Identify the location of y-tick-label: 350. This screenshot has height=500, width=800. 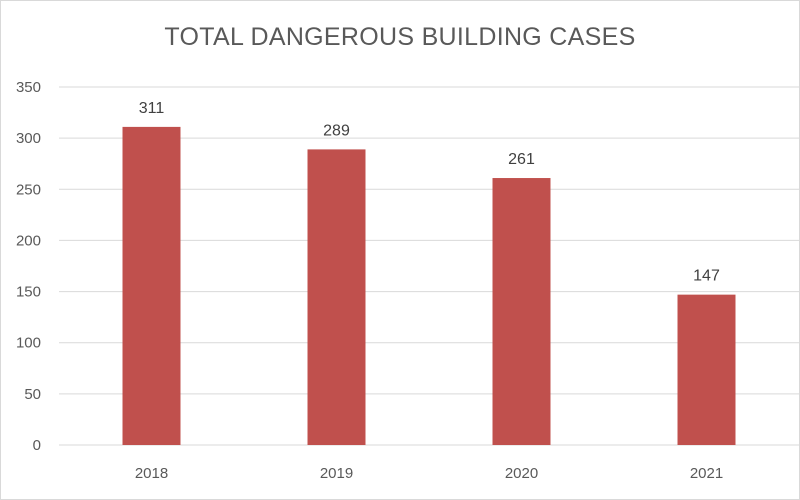
(28, 87).